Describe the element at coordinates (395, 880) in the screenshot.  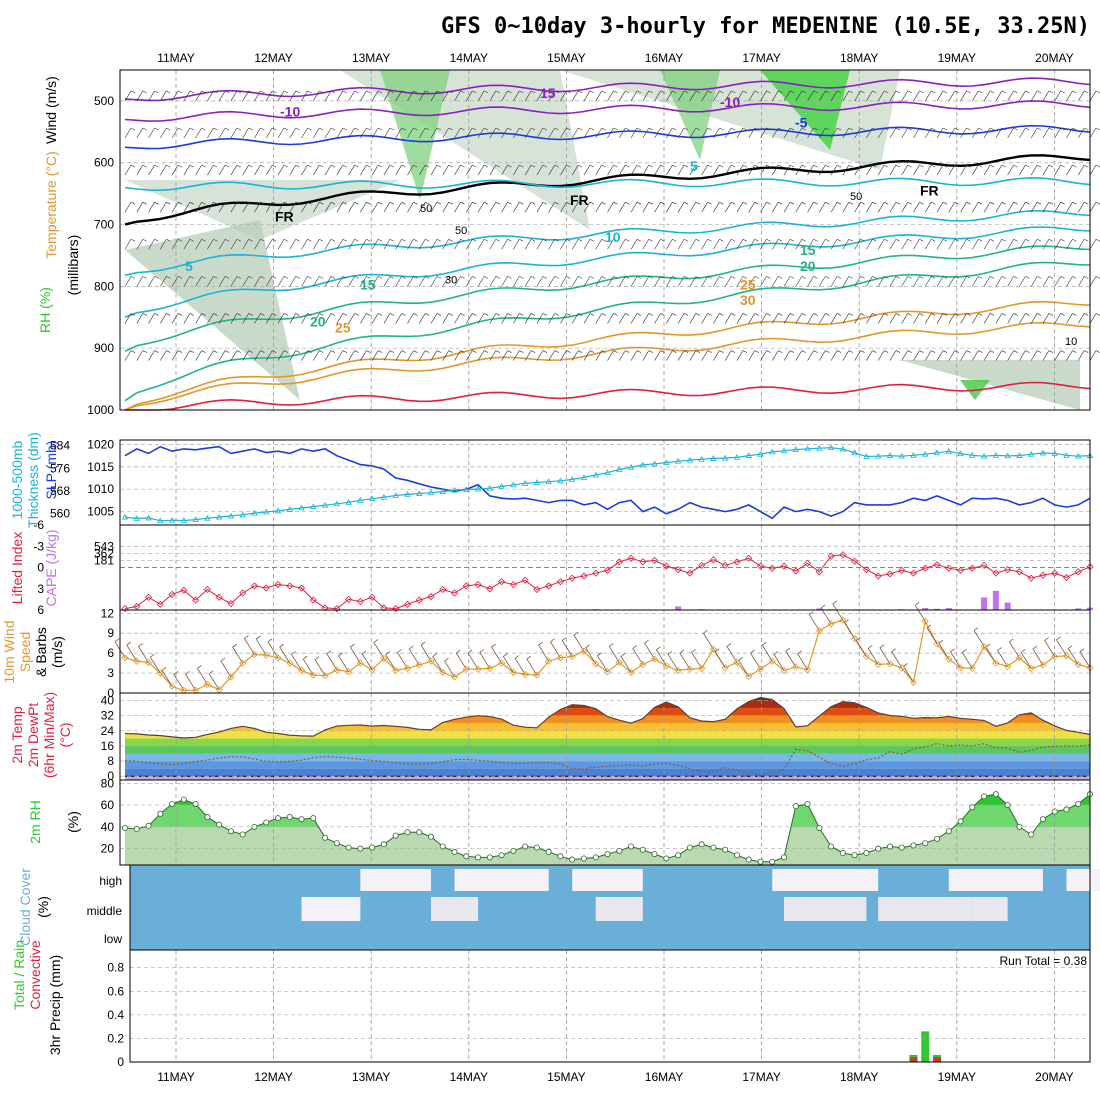
I see `cloud-cell` at that location.